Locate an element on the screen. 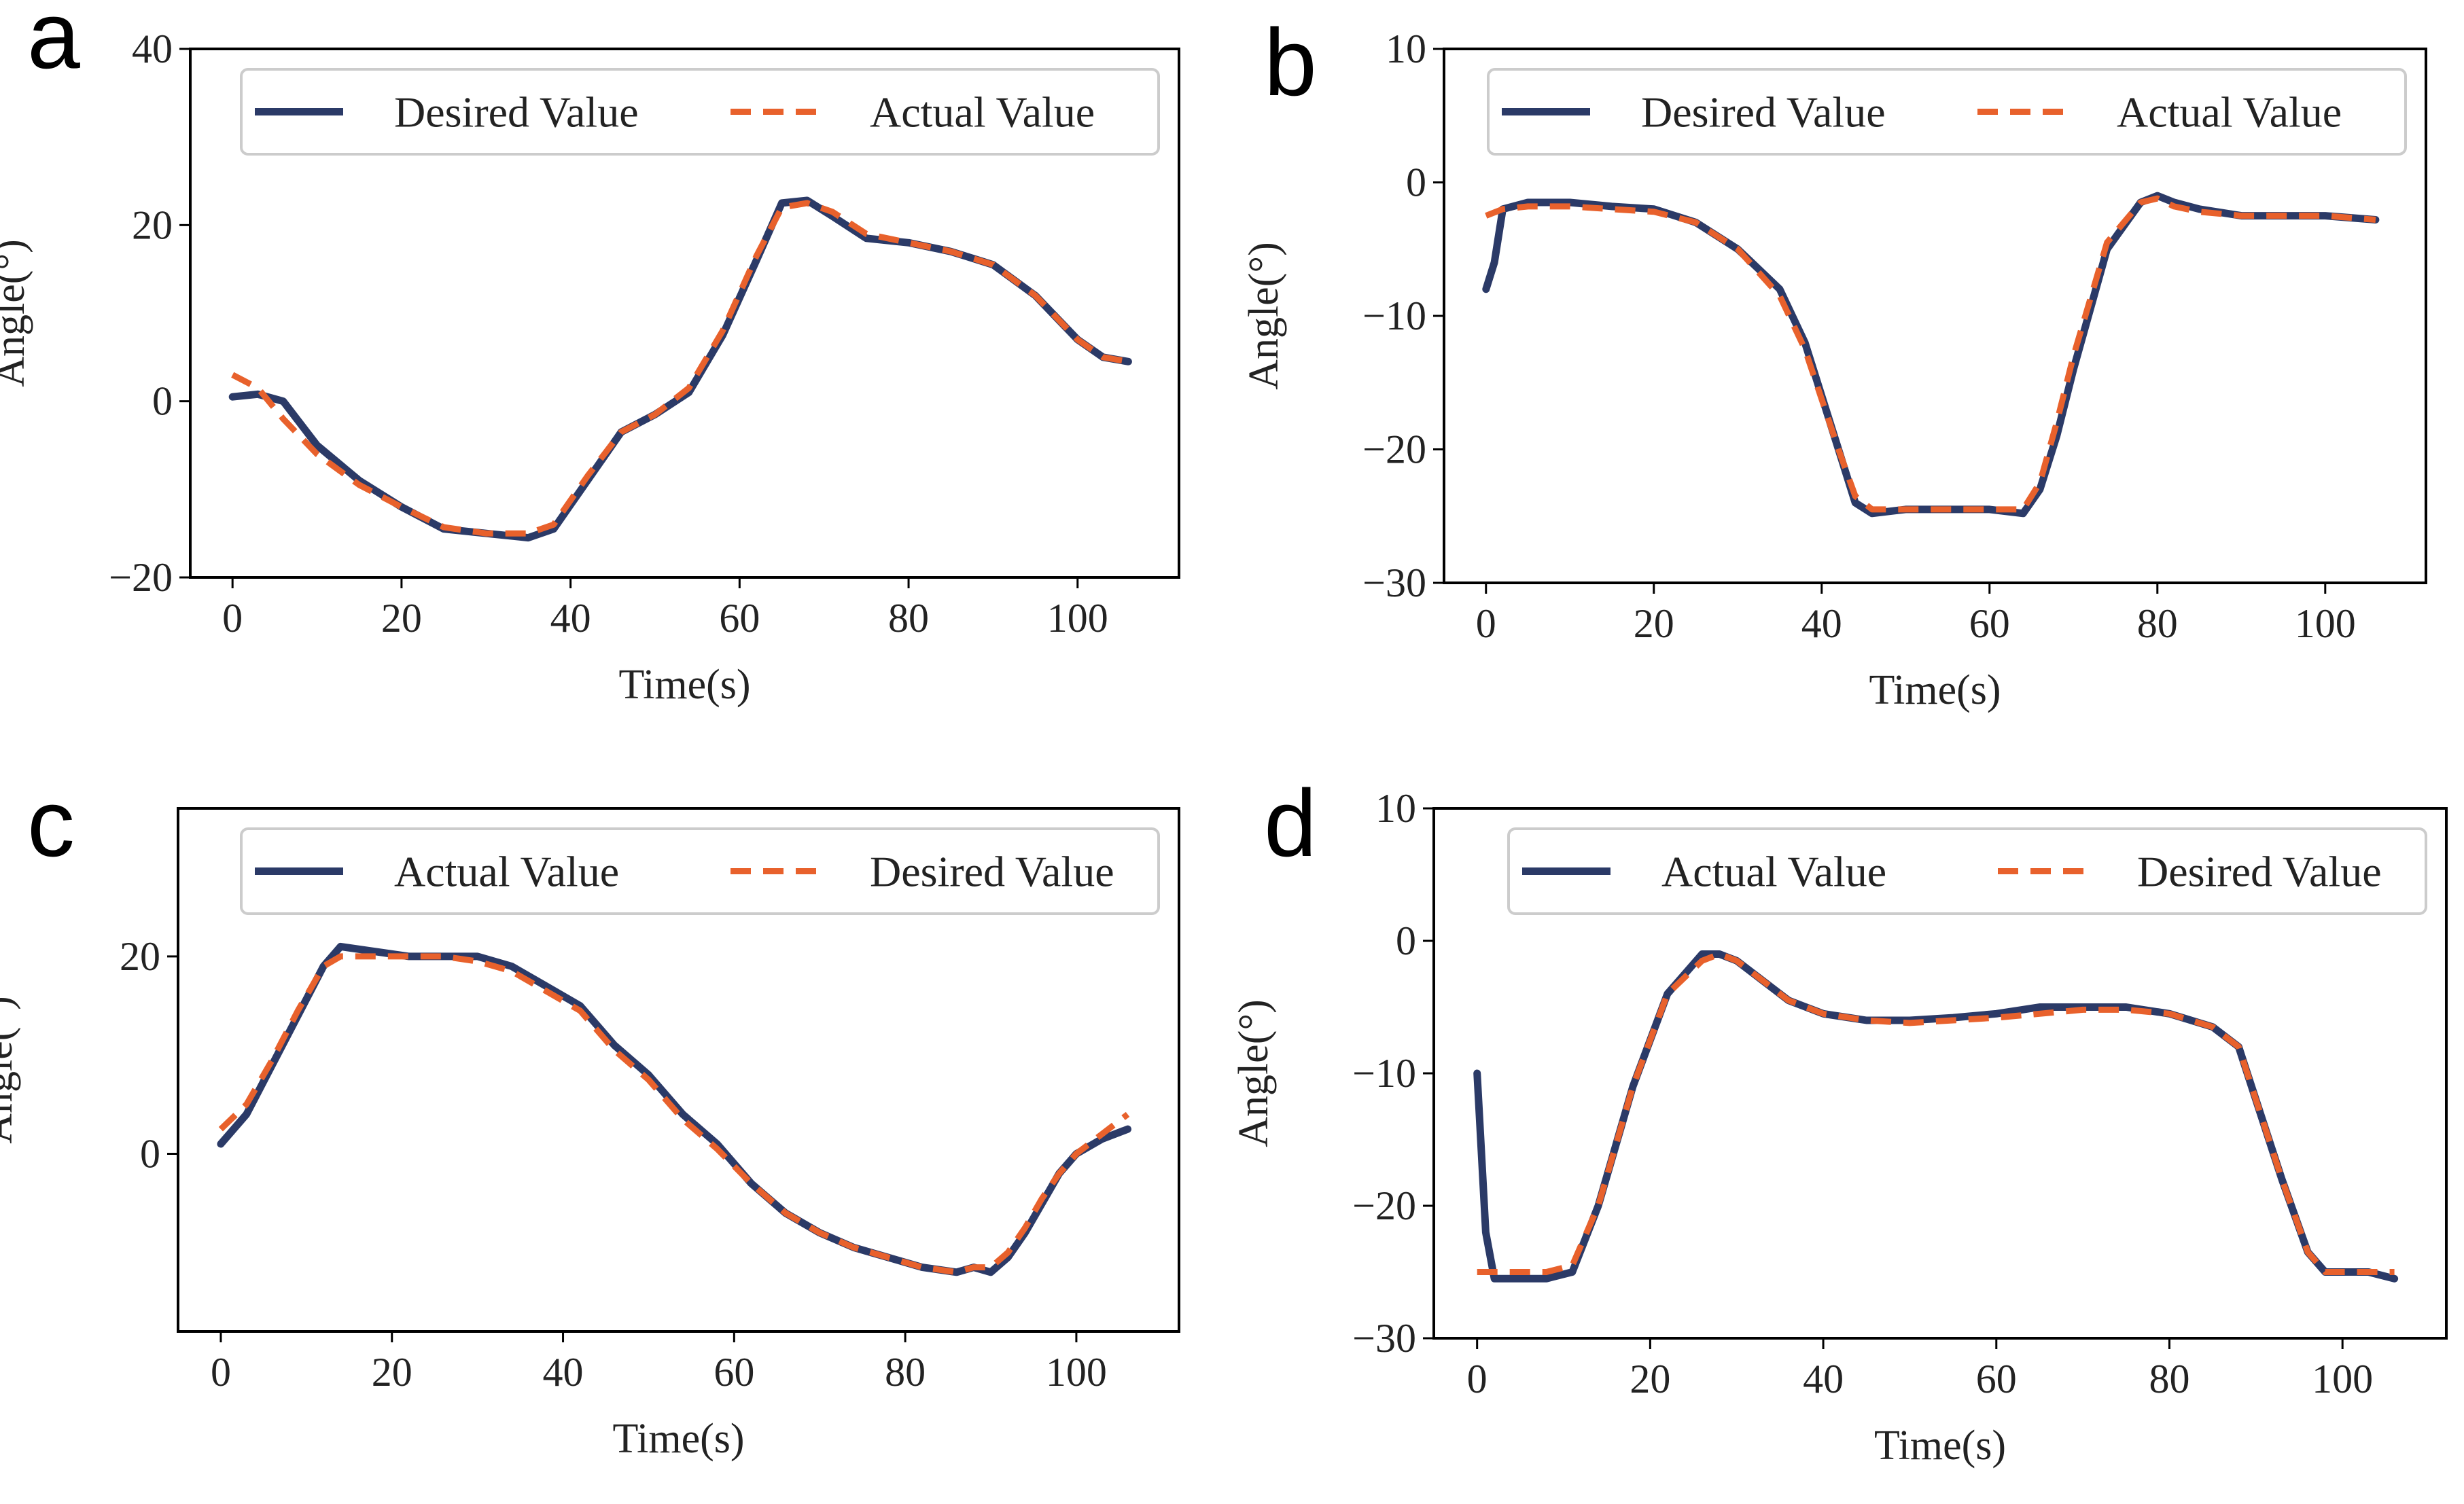 The height and width of the screenshot is (1504, 2464). panel-letter: d is located at coordinates (1290, 823).